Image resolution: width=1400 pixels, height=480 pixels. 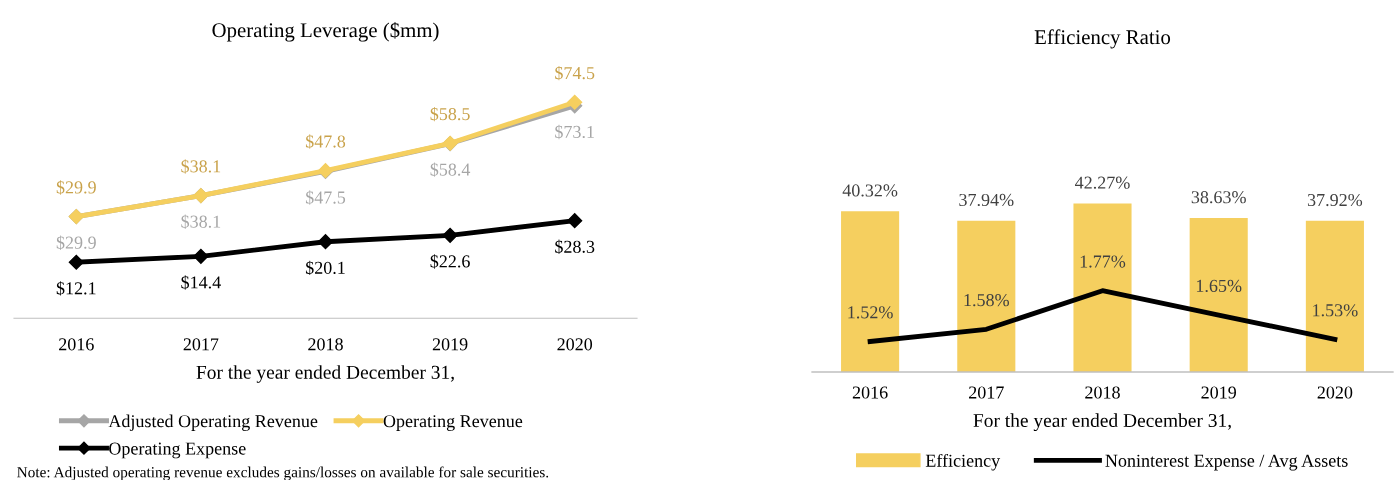 What do you see at coordinates (1102, 39) in the screenshot?
I see `chart-title: Efficiency Ratio` at bounding box center [1102, 39].